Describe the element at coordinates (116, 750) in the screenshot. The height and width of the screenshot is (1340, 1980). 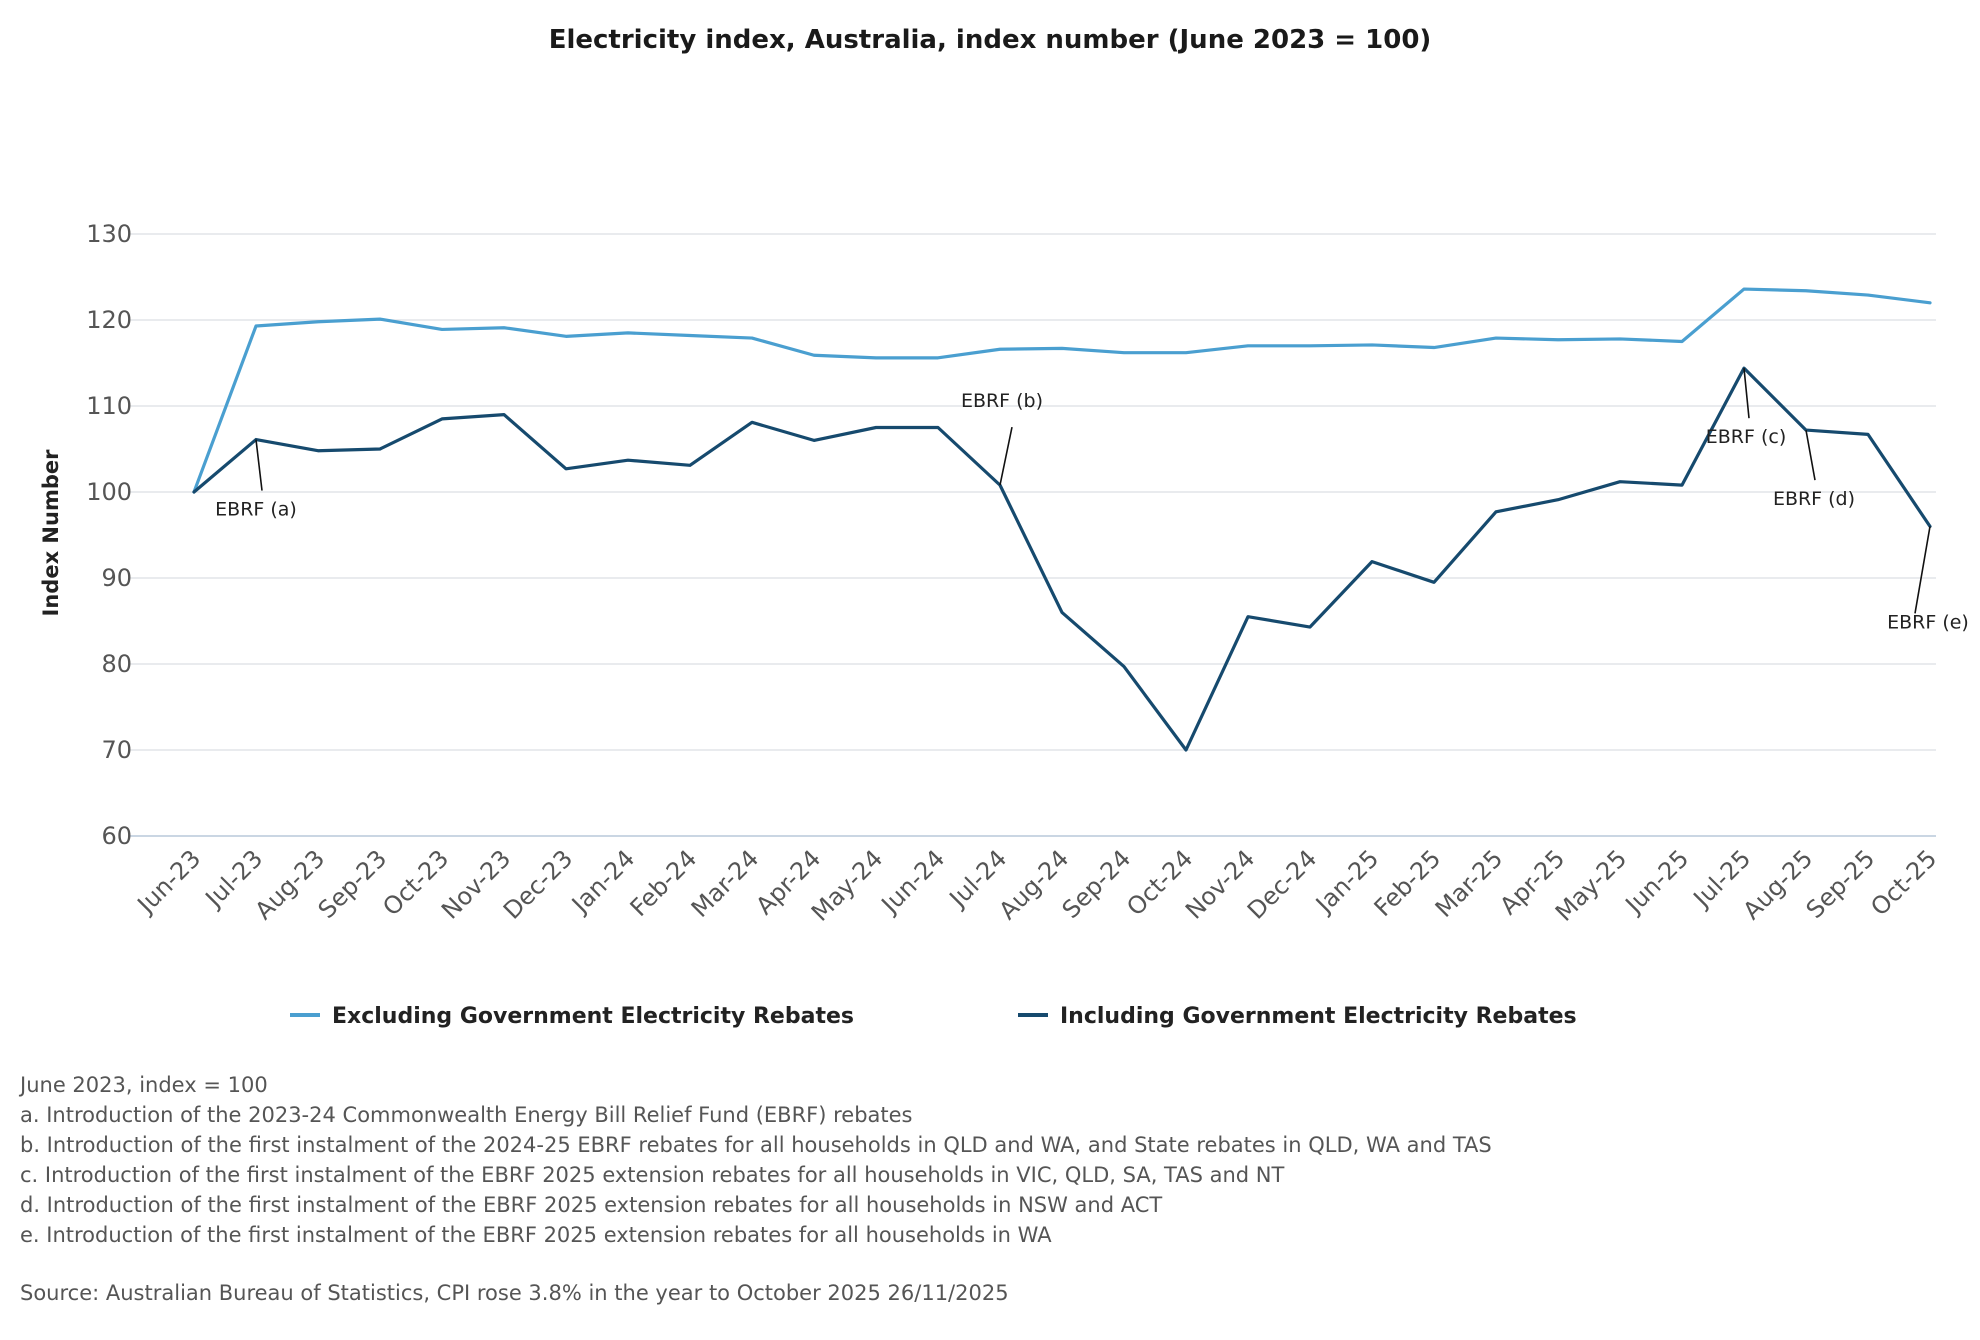
I see `y-tick-label: 70` at that location.